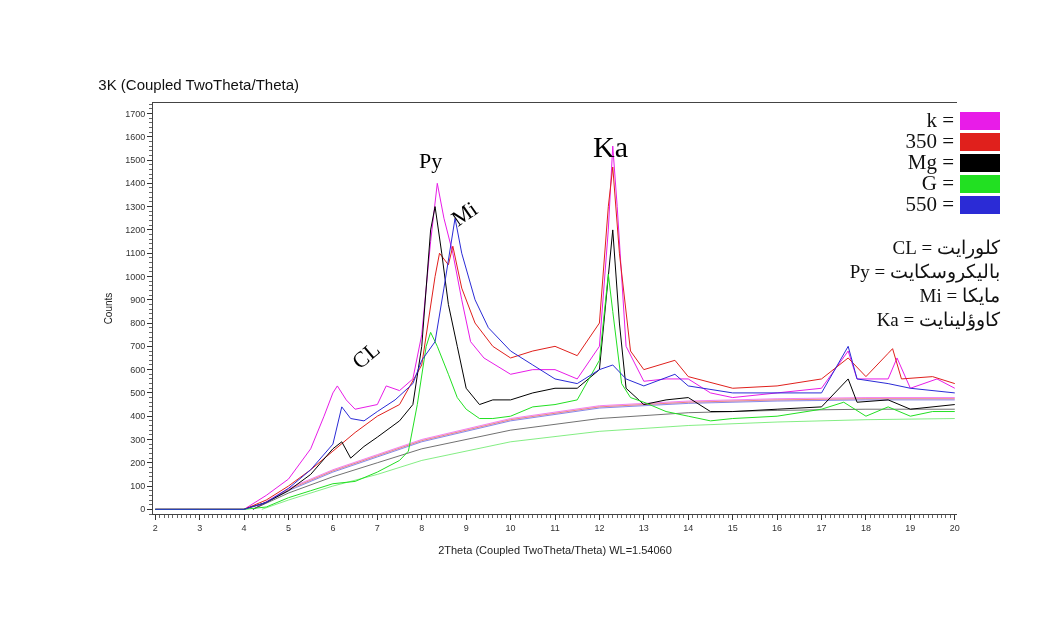 This screenshot has height=618, width=1046. What do you see at coordinates (135, 136) in the screenshot?
I see `y-tick-label: 1600` at bounding box center [135, 136].